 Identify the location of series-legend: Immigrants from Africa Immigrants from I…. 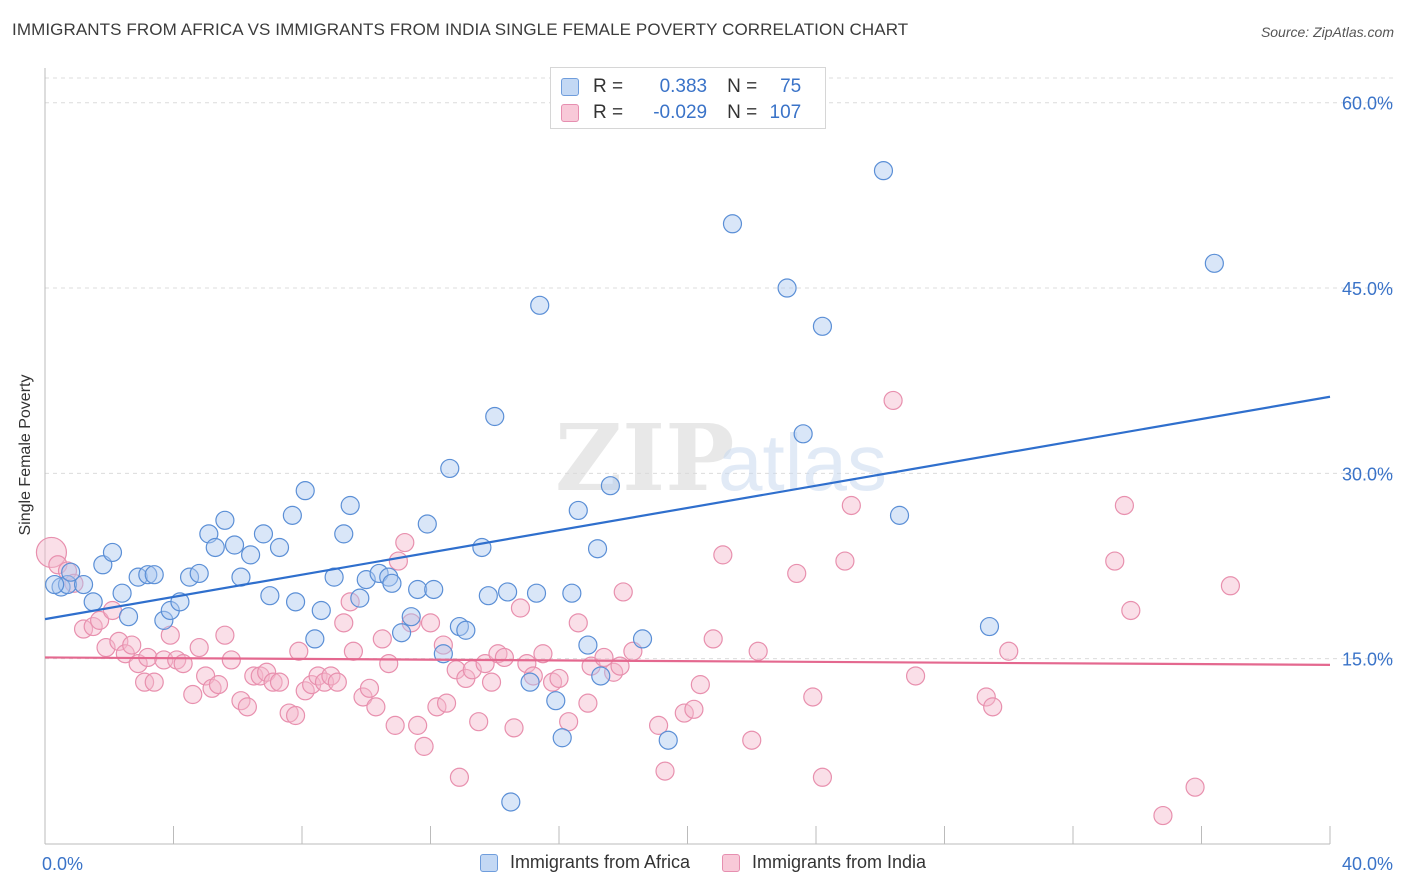
(703, 862).